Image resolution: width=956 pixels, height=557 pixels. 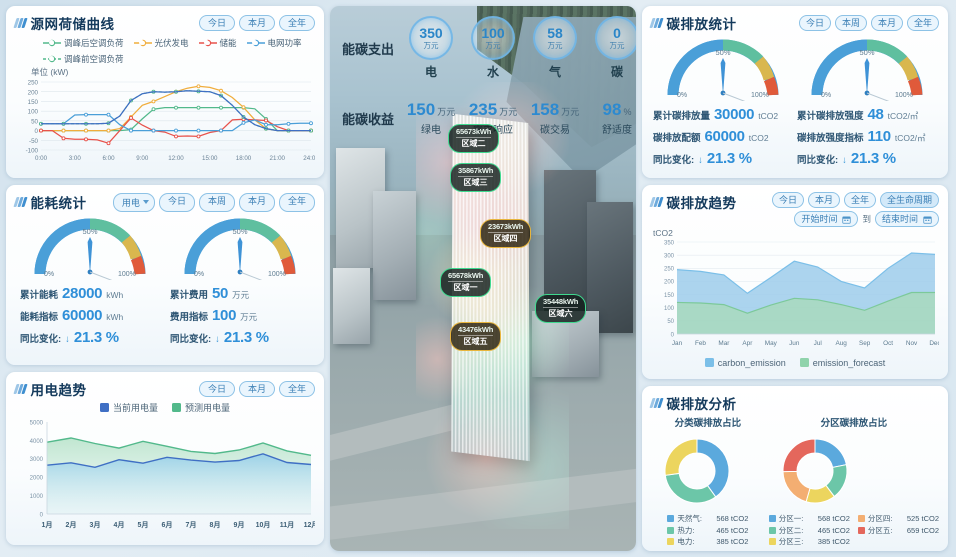 I want to click on svg-text: 9月, so click(x=239, y=525).